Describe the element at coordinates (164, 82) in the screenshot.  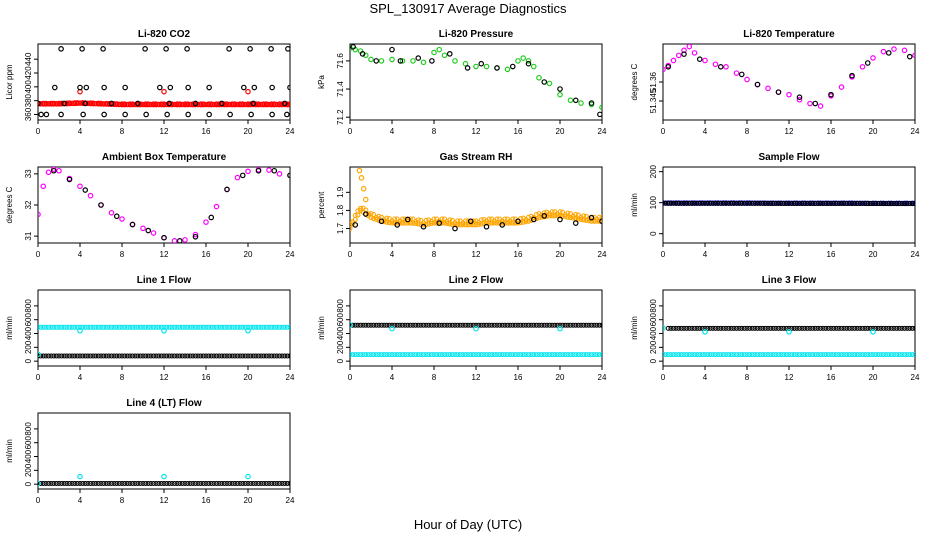
I see `plot-frame` at that location.